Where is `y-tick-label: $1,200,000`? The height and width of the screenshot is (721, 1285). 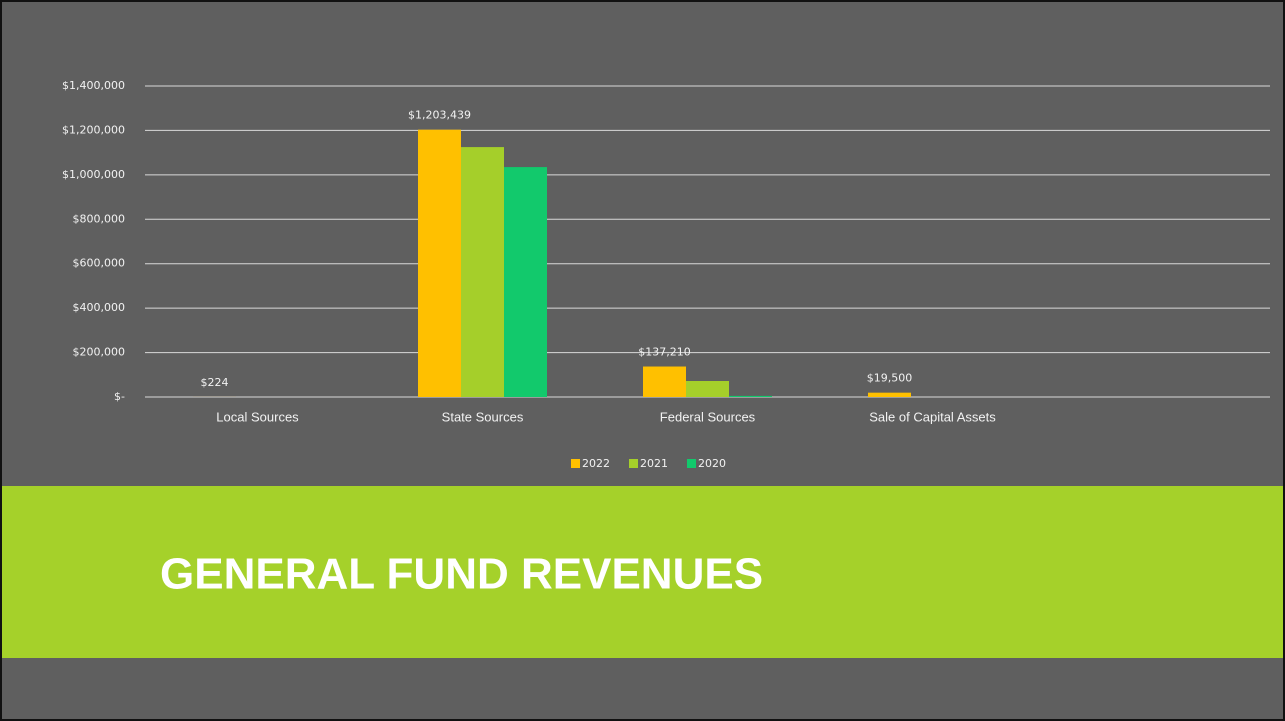
y-tick-label: $1,200,000 is located at coordinates (93, 129).